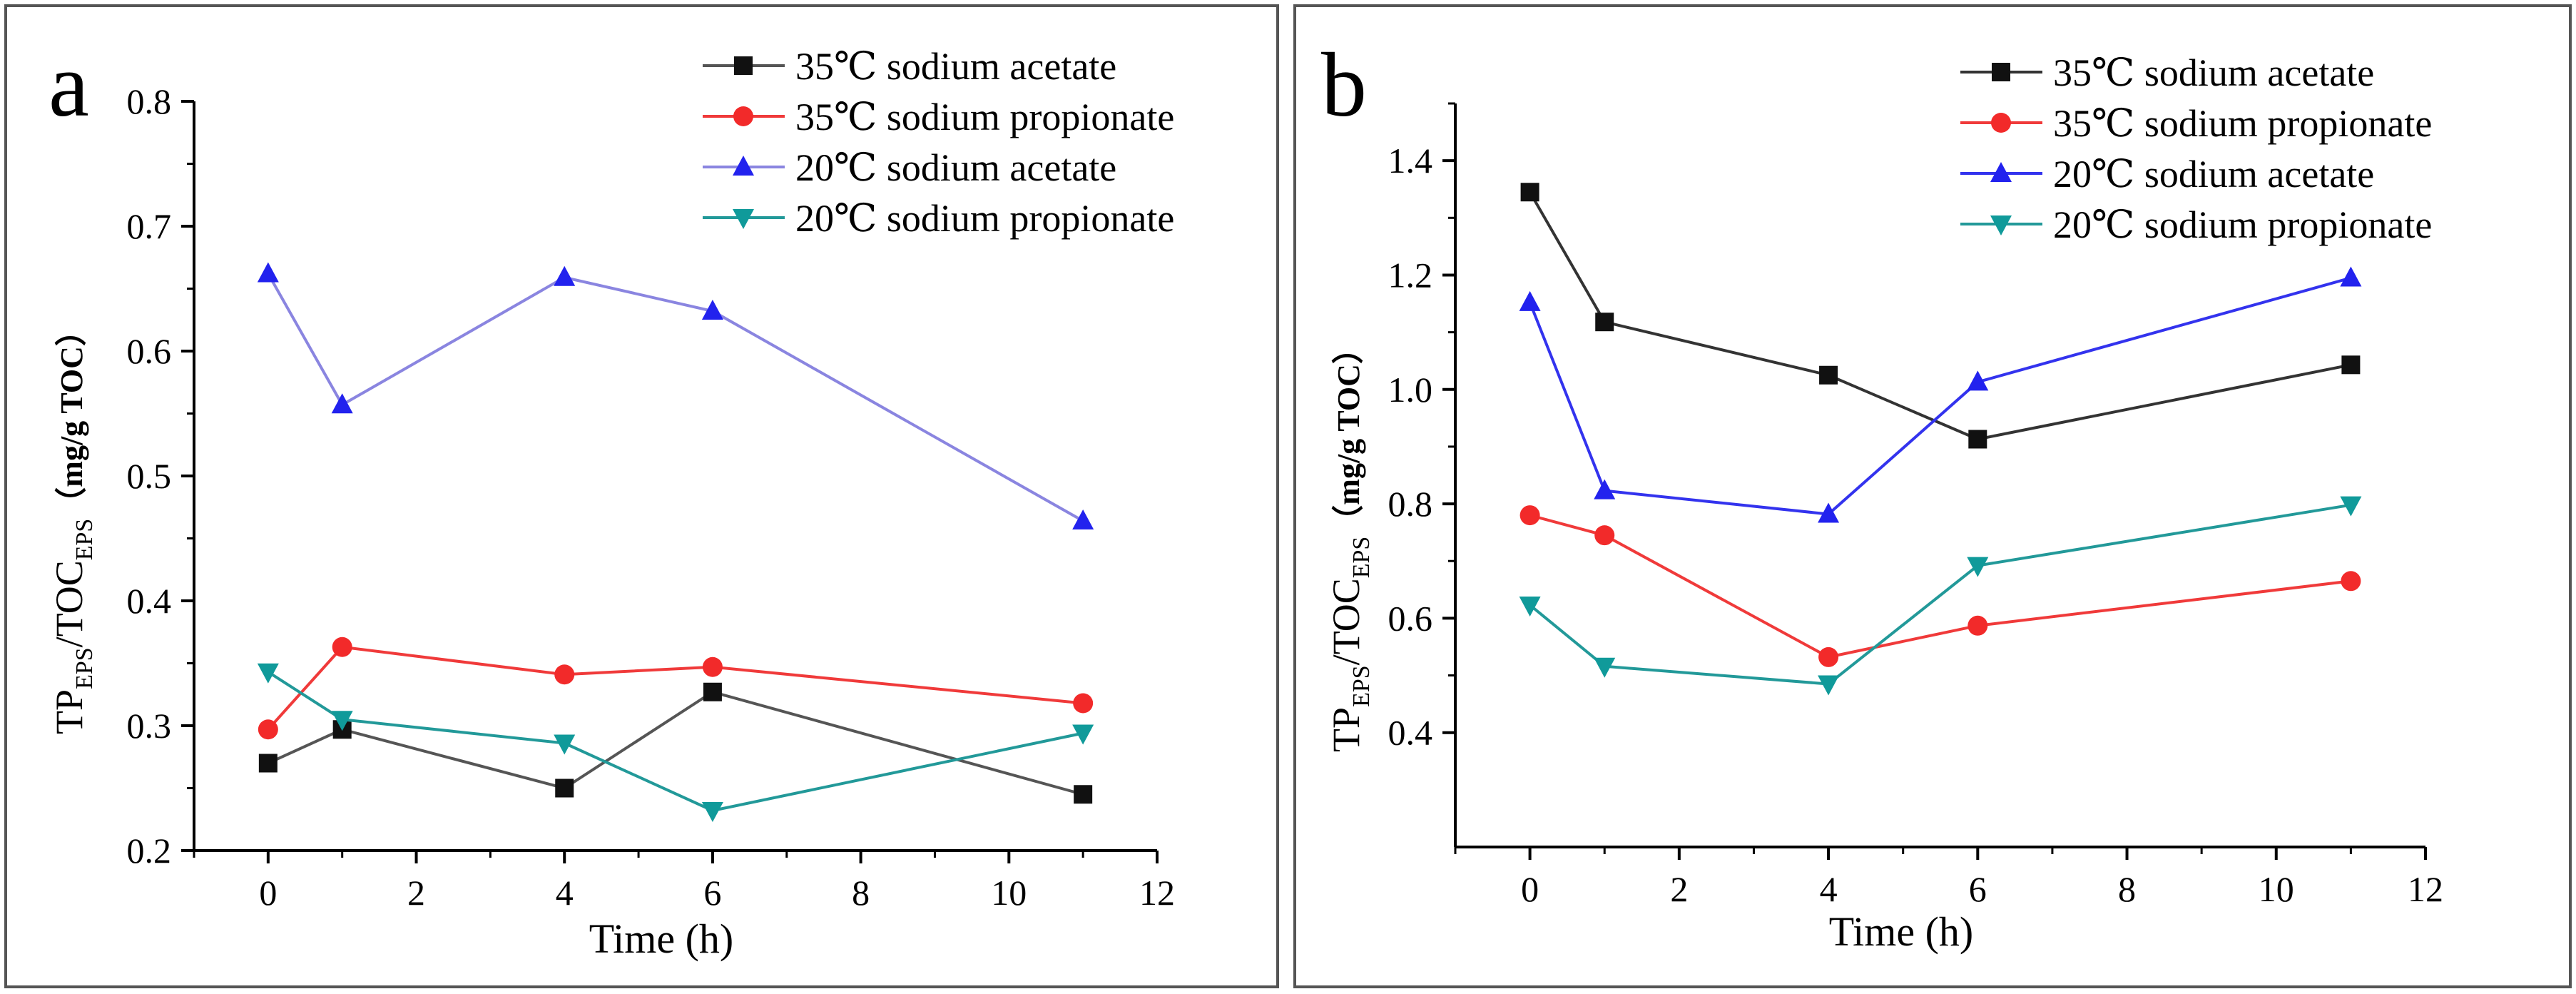  I want to click on panel-a-y-axis-title: TPEPS/TOCEPS（mg/g TOC）, so click(73, 524).